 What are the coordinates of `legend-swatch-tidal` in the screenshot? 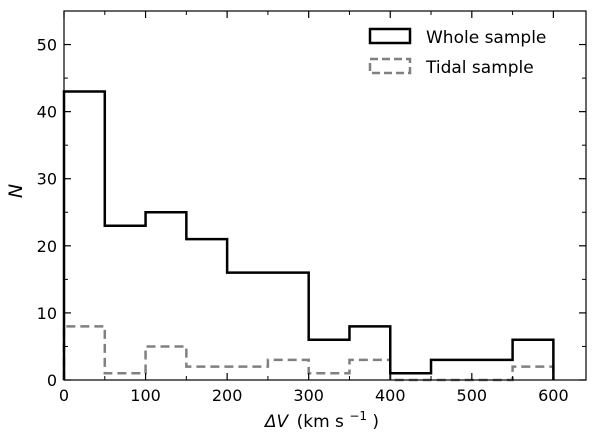 It's located at (390, 66).